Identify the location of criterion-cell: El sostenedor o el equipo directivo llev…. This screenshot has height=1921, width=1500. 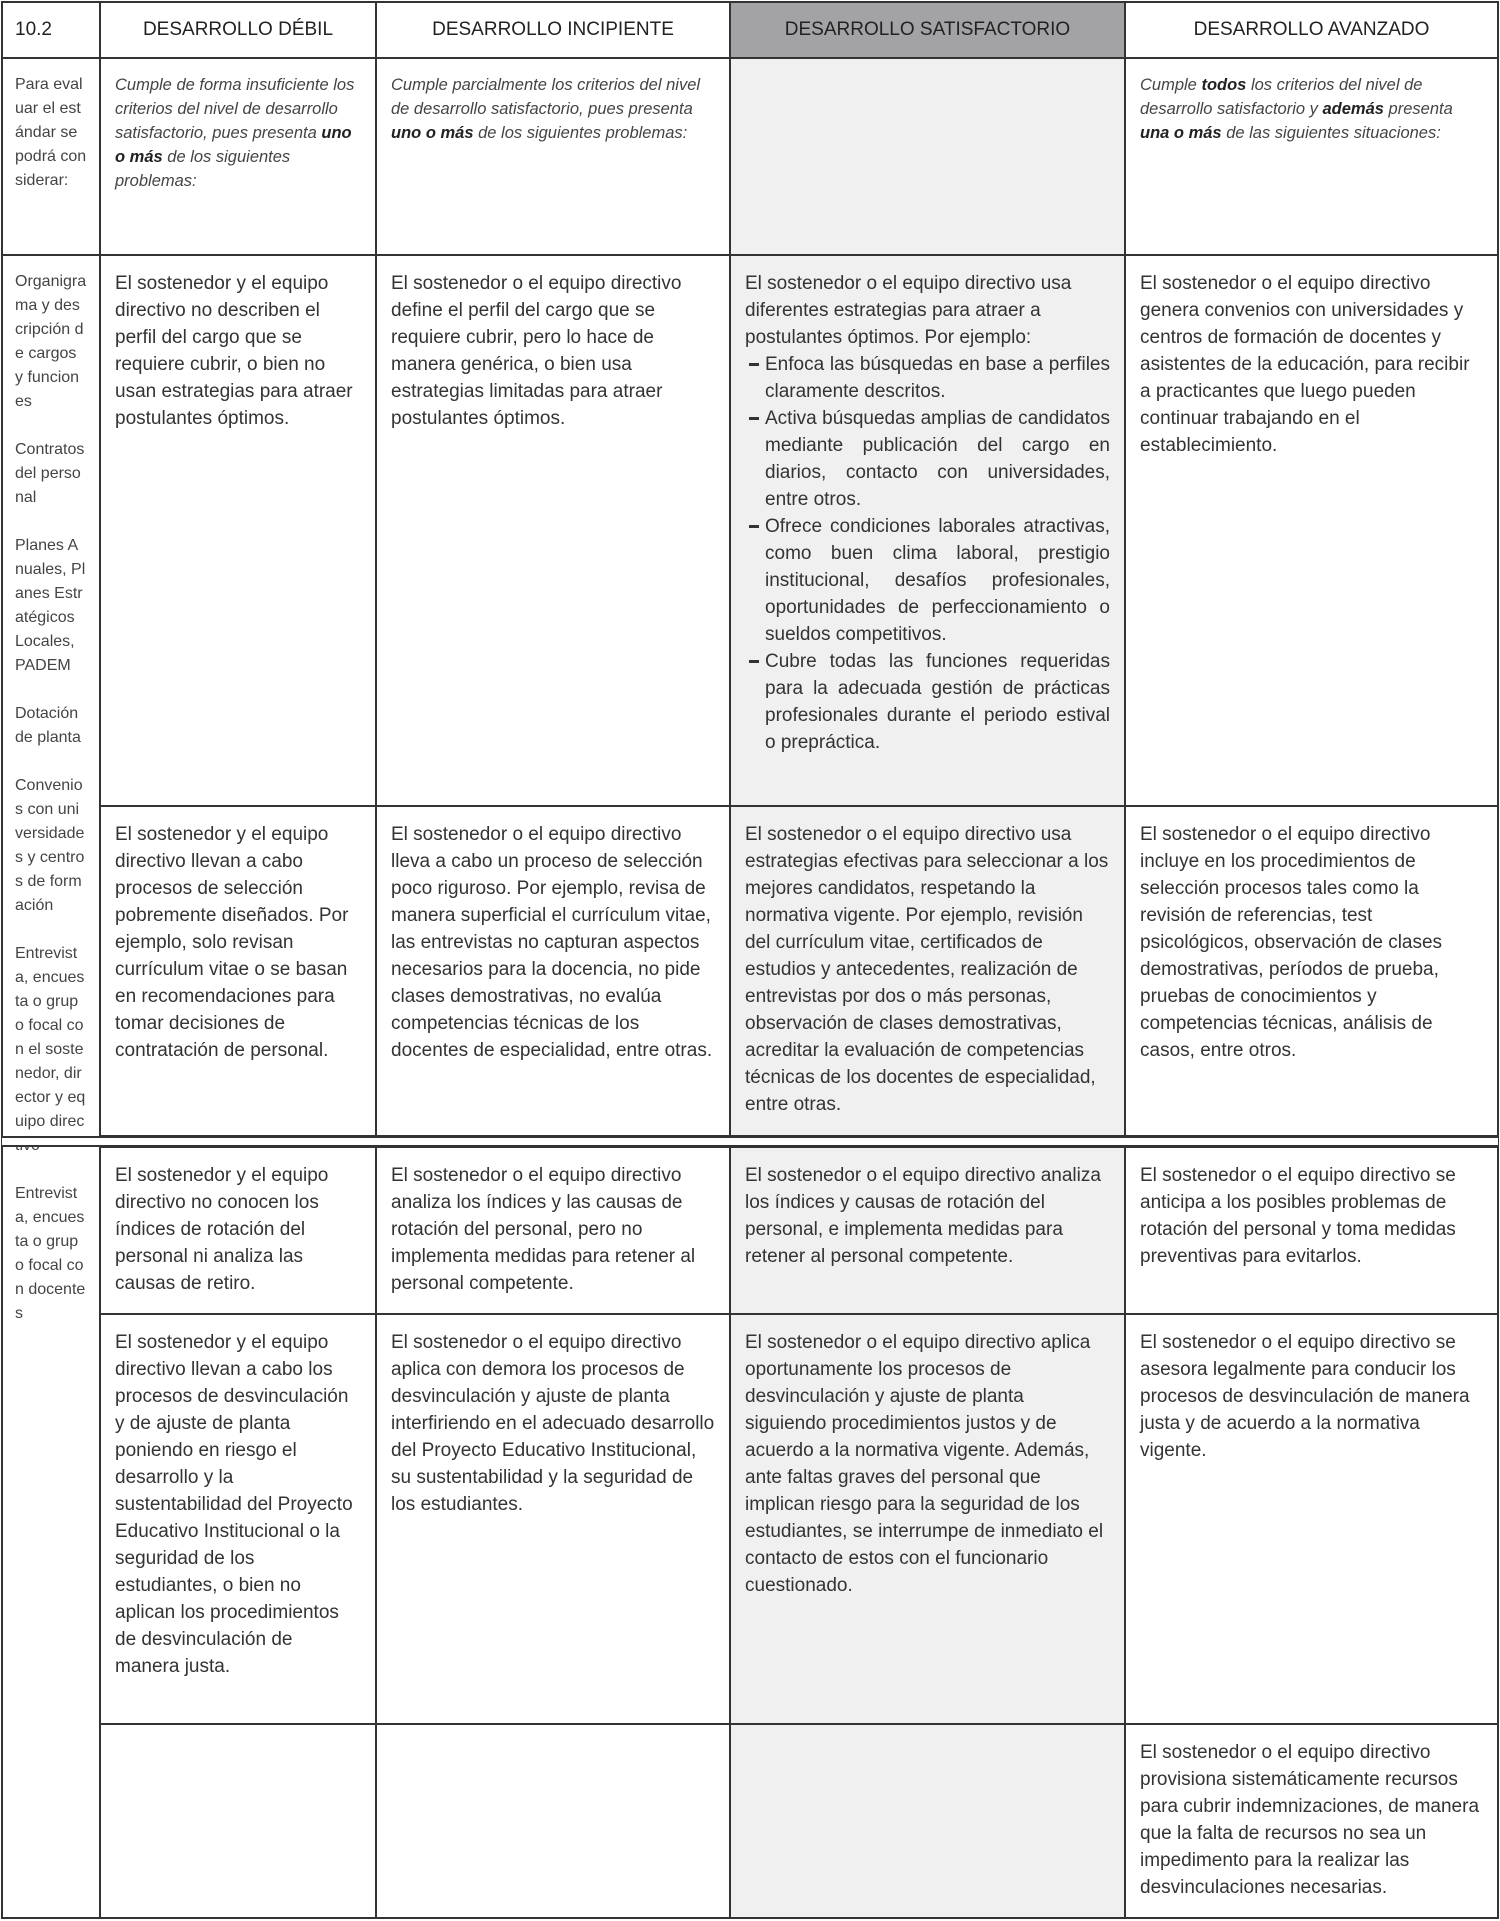
(553, 971).